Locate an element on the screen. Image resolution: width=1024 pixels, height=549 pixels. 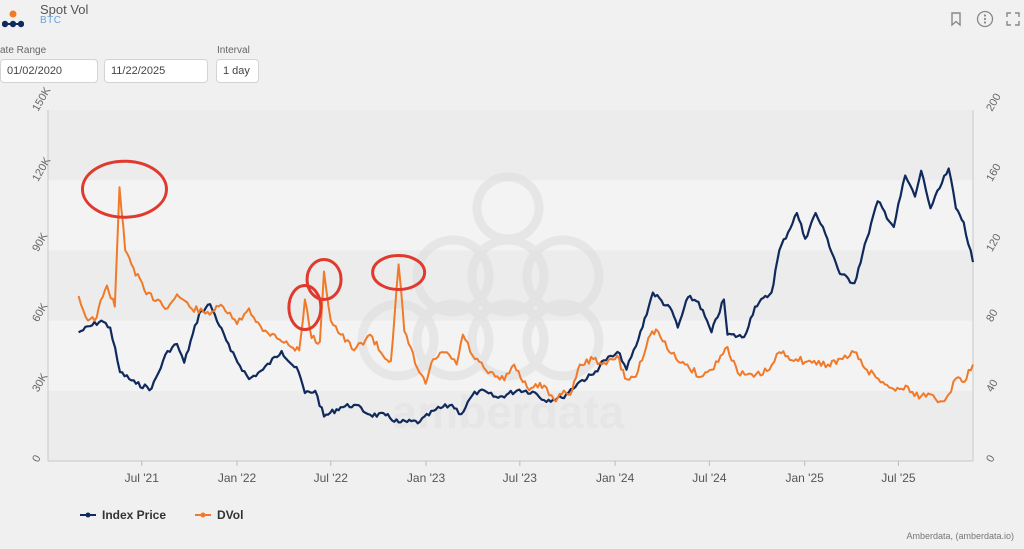
x-tick-label: Jul '25 is located at coordinates (898, 478).